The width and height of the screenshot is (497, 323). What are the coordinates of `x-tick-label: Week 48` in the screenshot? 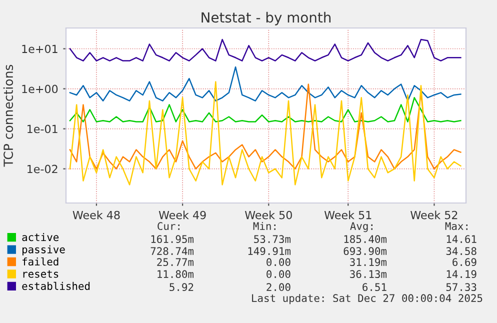 It's located at (96, 215).